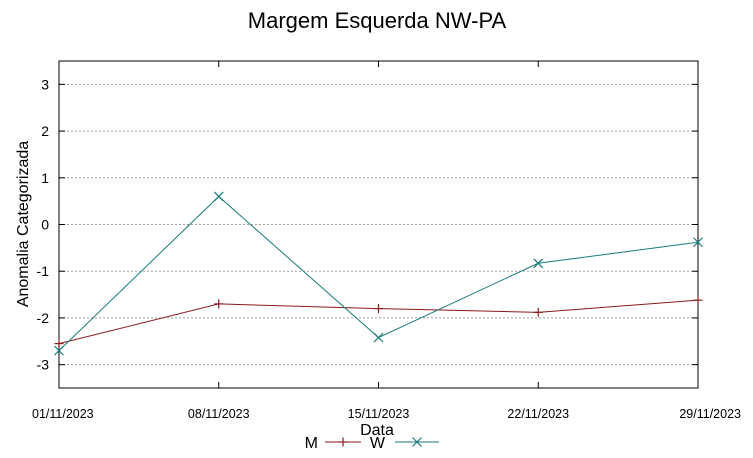 This screenshot has height=458, width=753. What do you see at coordinates (377, 430) in the screenshot?
I see `x-axis-label: Data` at bounding box center [377, 430].